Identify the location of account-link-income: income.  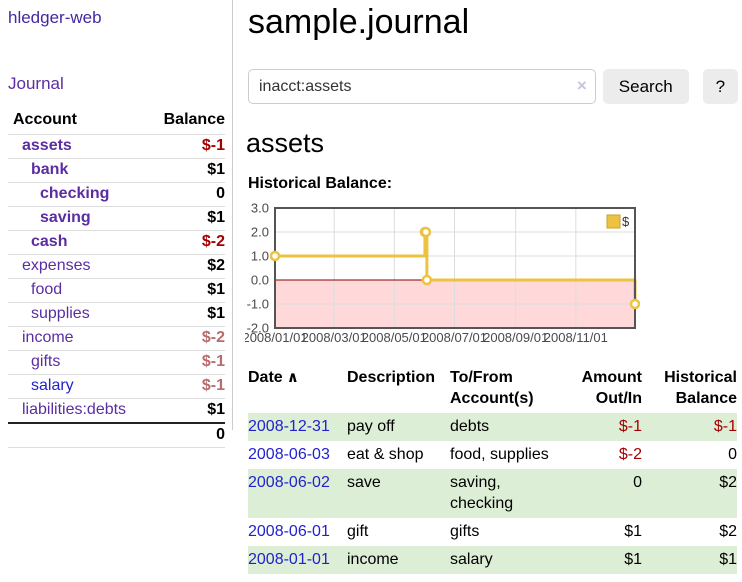
(48, 337).